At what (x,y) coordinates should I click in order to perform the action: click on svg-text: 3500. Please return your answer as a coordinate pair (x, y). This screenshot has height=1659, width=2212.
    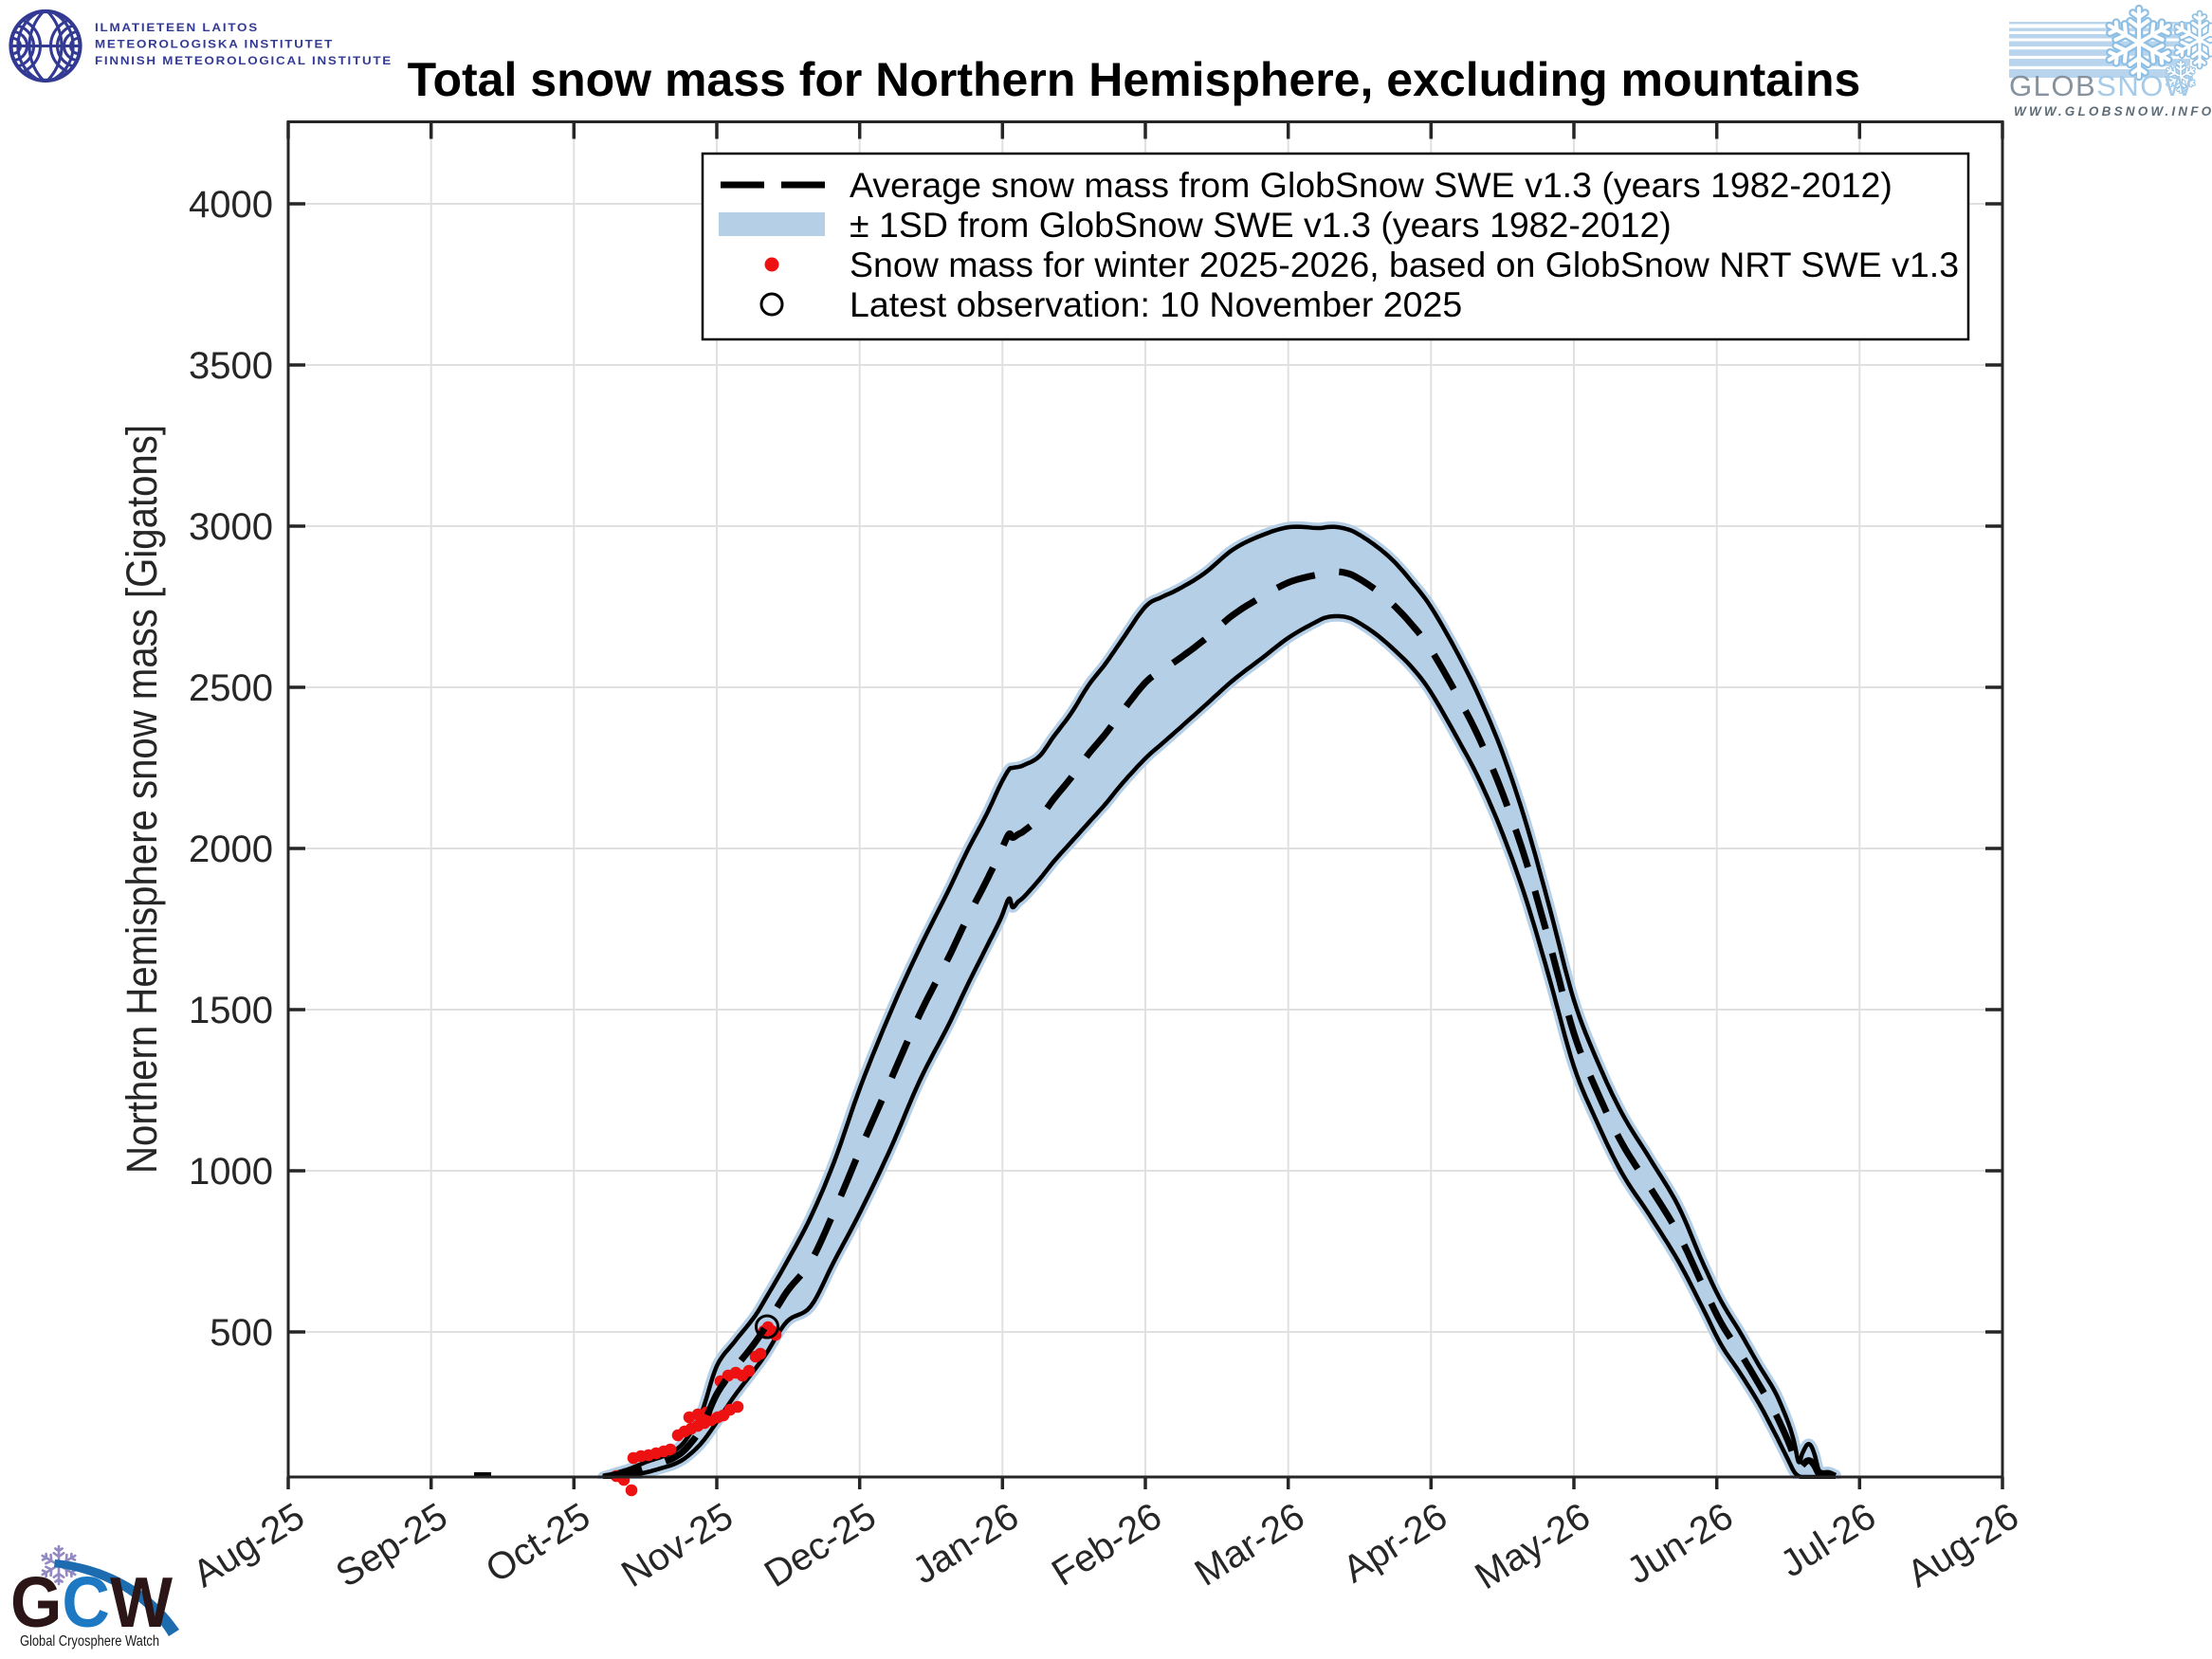
    Looking at the image, I should click on (231, 366).